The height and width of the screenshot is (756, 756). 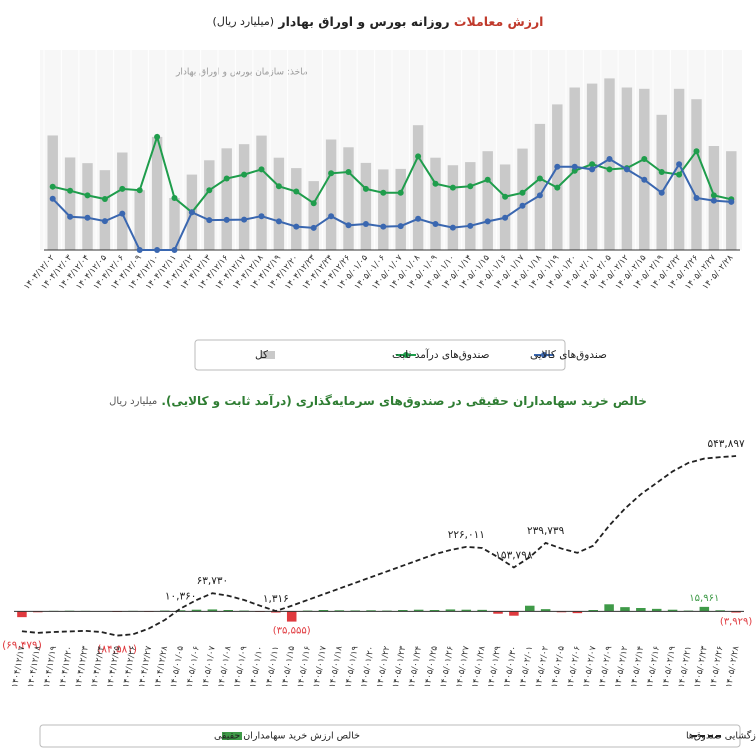 I want to click on x-tick-label: ۱۴۰۴/۱۲/۱۸, so click(x=34, y=667).